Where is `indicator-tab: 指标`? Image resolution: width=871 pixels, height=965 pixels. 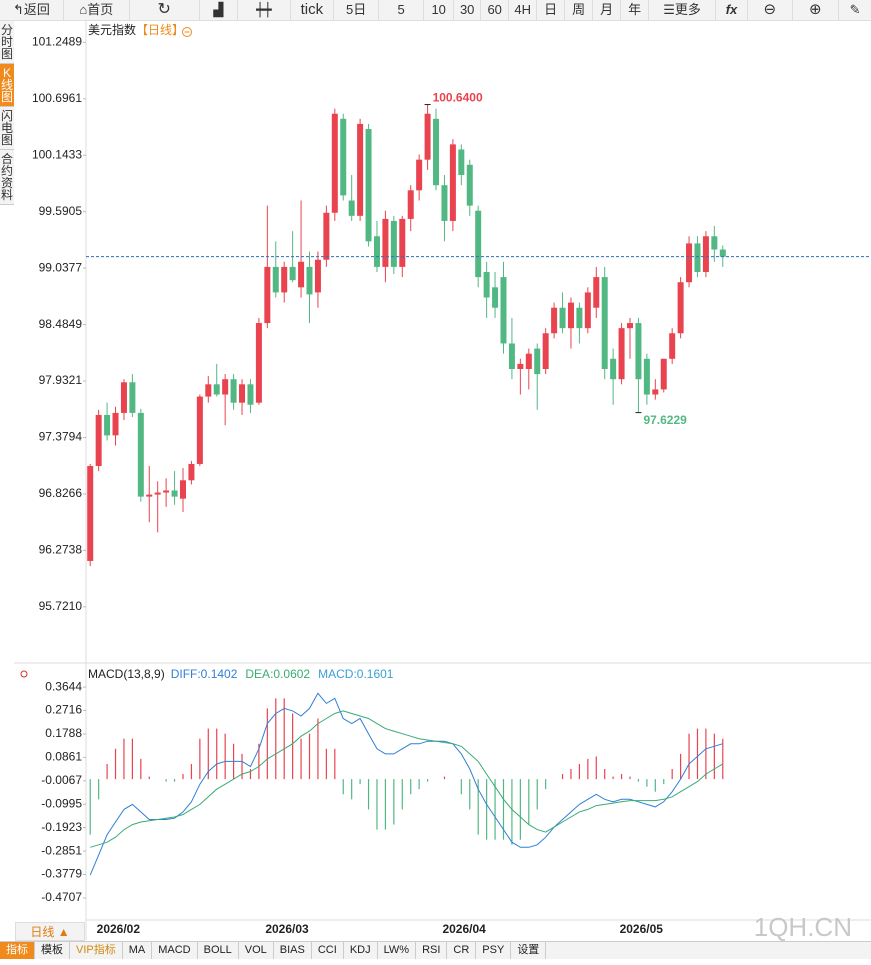
indicator-tab: 指标 is located at coordinates (17, 950).